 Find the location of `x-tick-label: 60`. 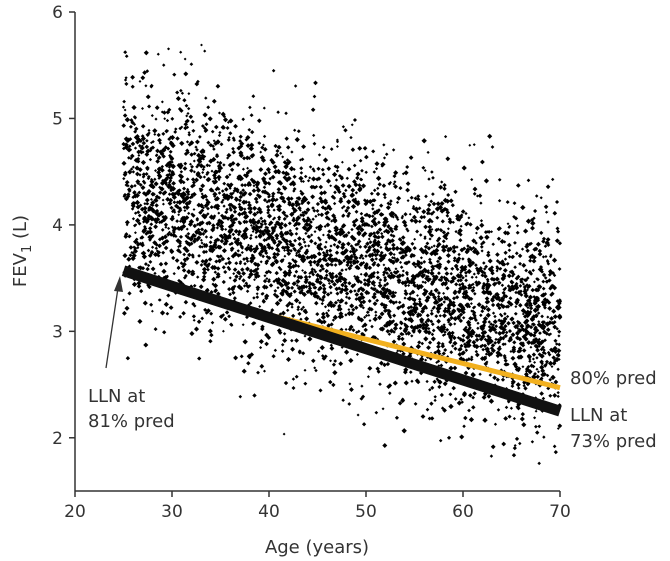

x-tick-label: 60 is located at coordinates (463, 512).